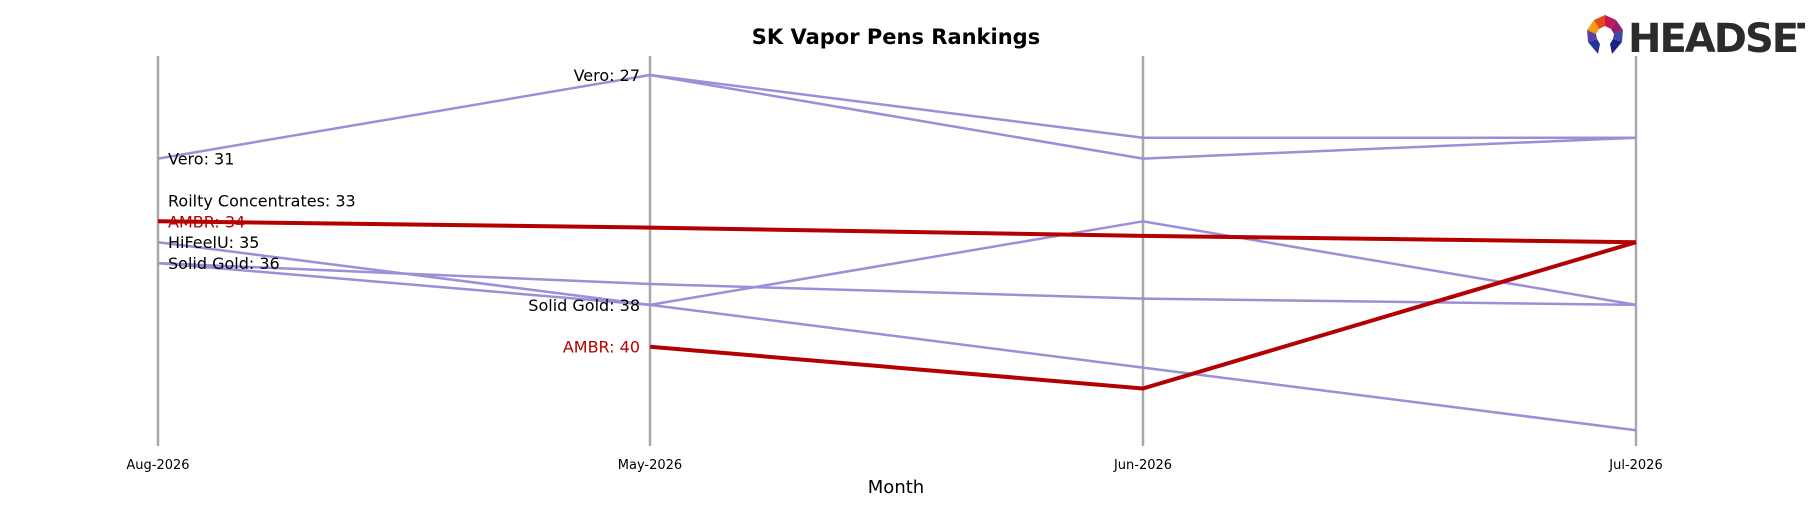 This screenshot has width=1818, height=506. Describe the element at coordinates (607, 75) in the screenshot. I see `data-label-5: Vero: 27` at that location.